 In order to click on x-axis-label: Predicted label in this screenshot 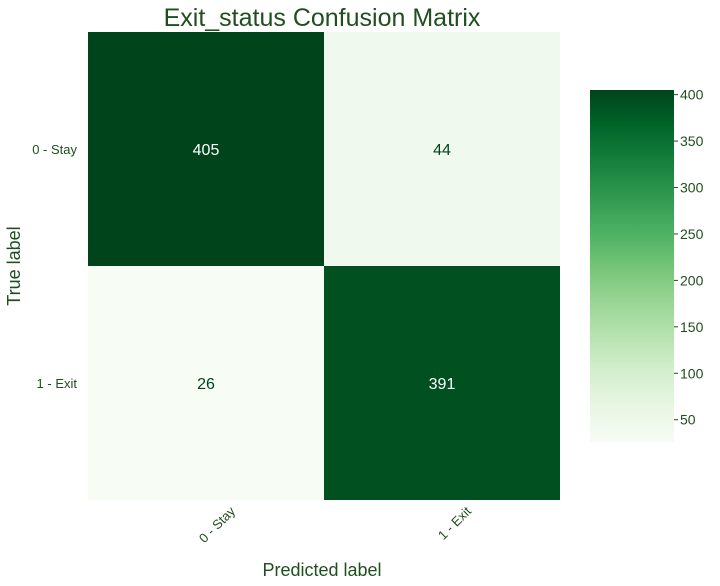, I will do `click(321, 570)`.